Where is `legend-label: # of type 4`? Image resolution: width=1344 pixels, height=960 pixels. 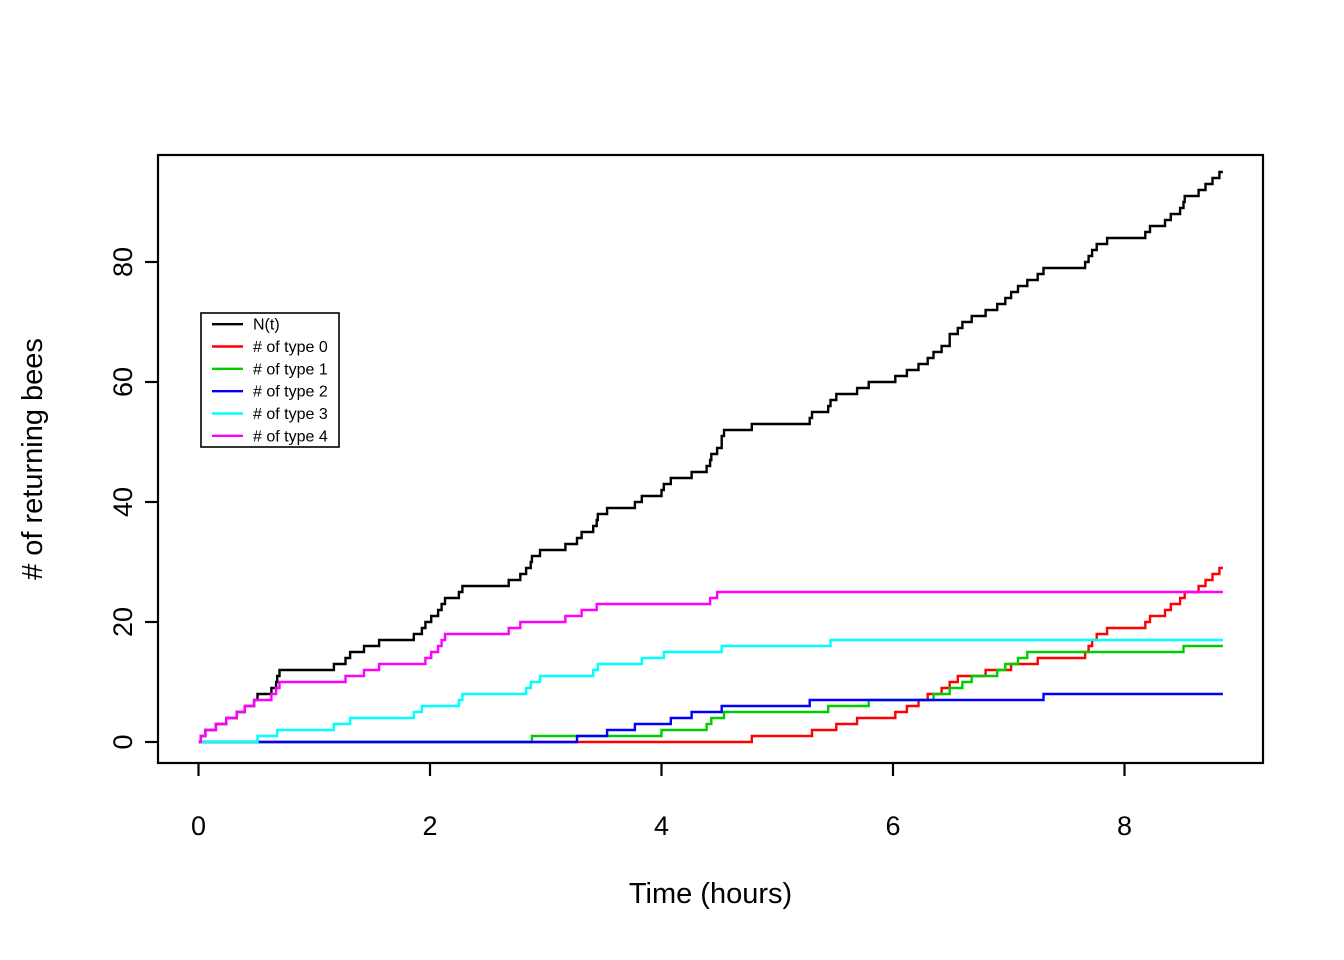
legend-label: # of type 4 is located at coordinates (290, 436).